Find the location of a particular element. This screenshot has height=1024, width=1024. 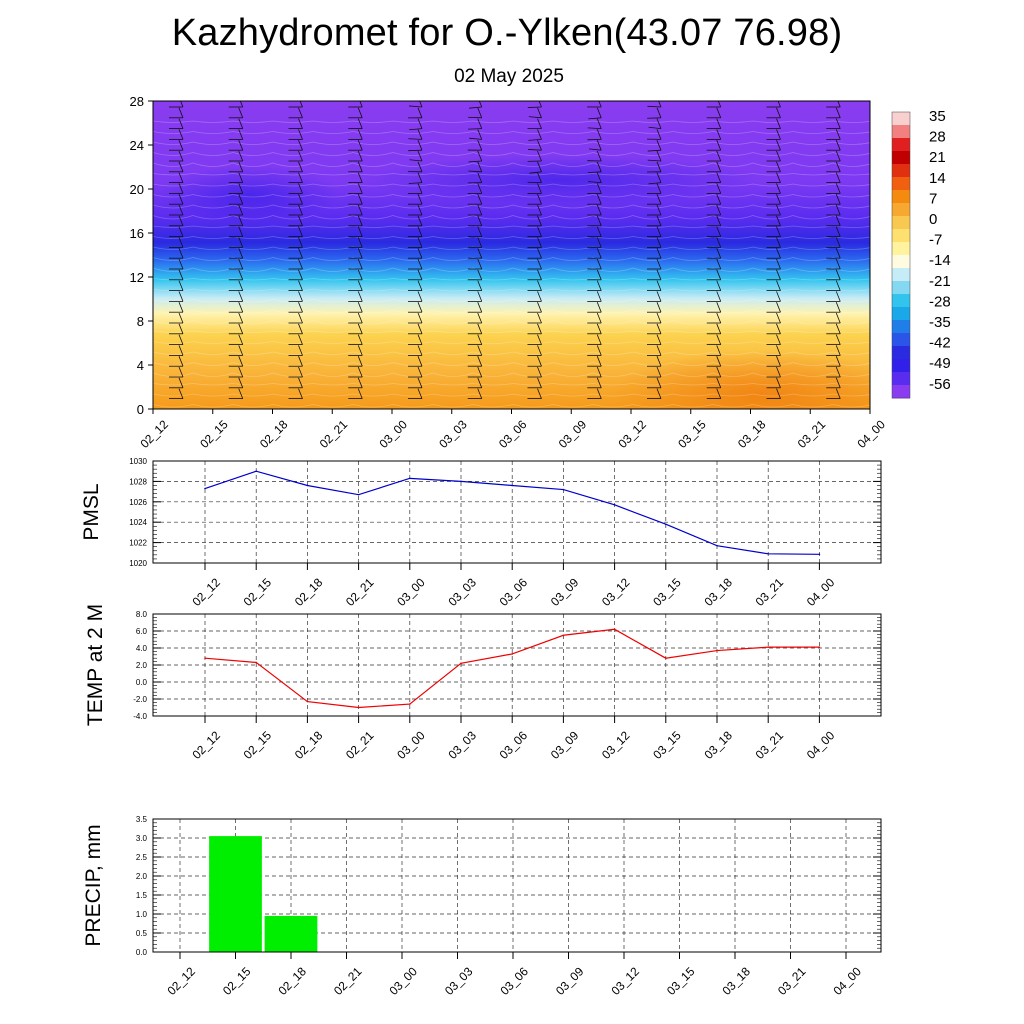

x-tick-label: 03_18 is located at coordinates (752, 434).